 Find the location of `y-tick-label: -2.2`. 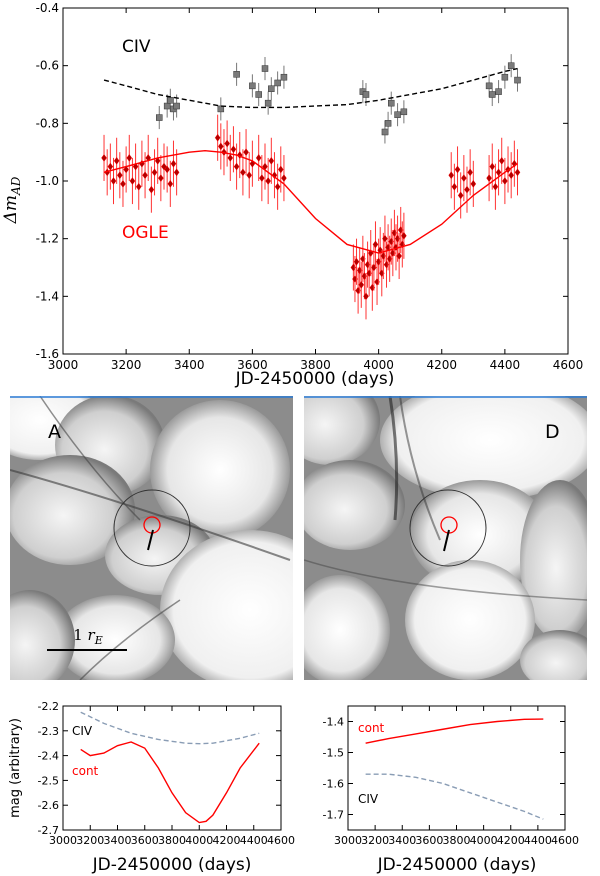

y-tick-label: -2.2 is located at coordinates (48, 706).